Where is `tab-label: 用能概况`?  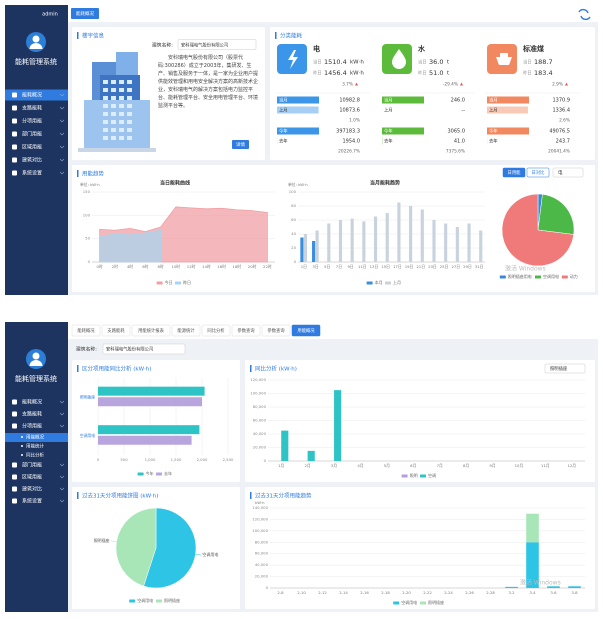 tab-label: 用能概况 is located at coordinates (306, 330).